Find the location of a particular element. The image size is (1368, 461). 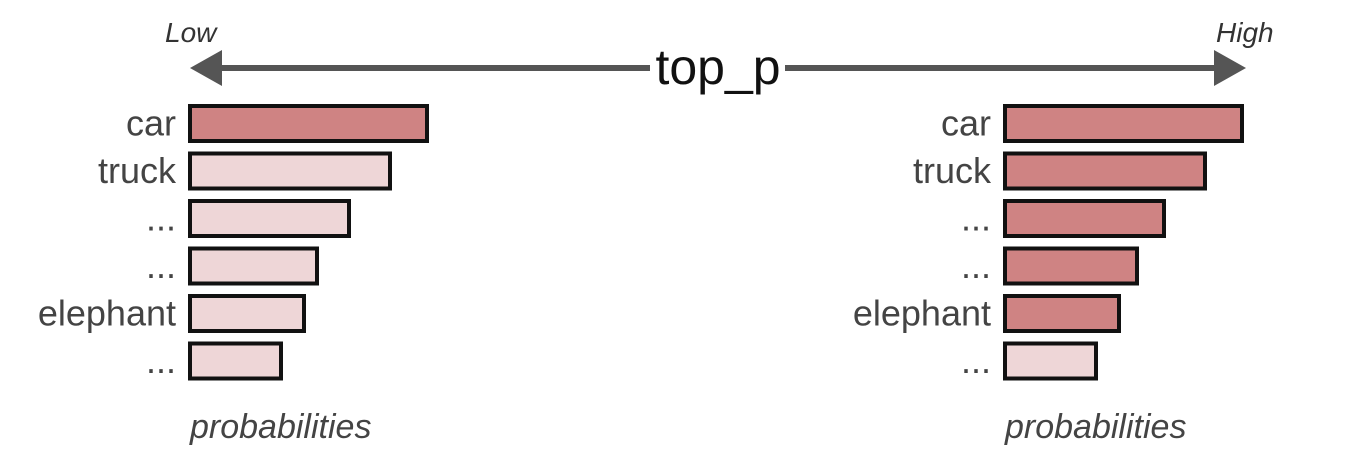

low-label: Low is located at coordinates (191, 32).